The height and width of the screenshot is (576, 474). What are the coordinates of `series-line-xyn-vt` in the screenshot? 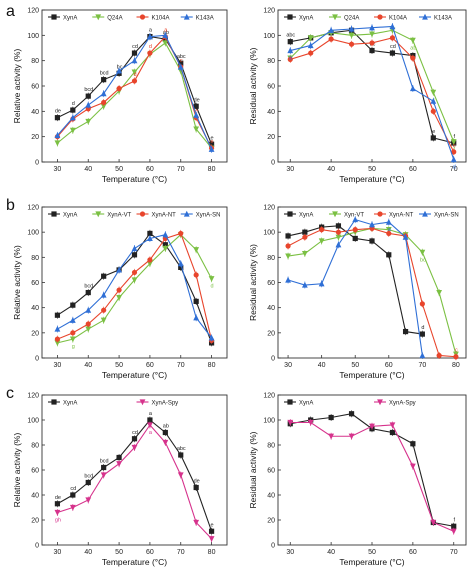 It's located at (372, 291).